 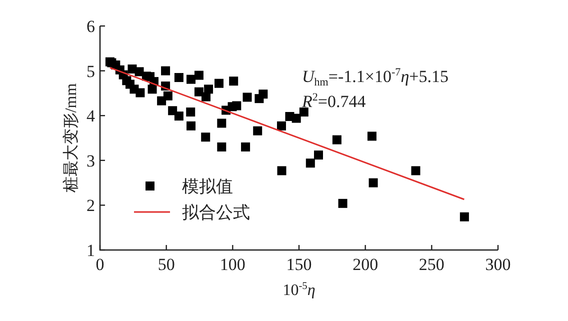 What do you see at coordinates (90, 160) in the screenshot?
I see `y-tick-label: 3` at bounding box center [90, 160].